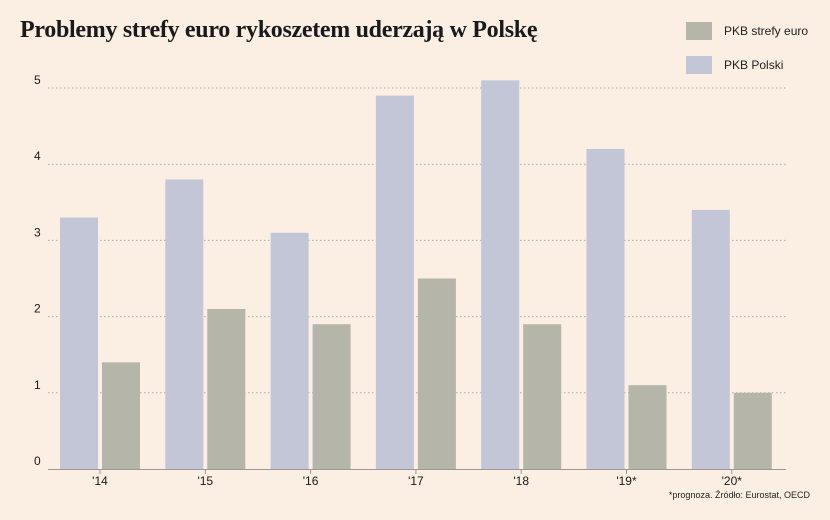 Image resolution: width=830 pixels, height=520 pixels. I want to click on legend-item-euro: PKB strefy euro, so click(747, 31).